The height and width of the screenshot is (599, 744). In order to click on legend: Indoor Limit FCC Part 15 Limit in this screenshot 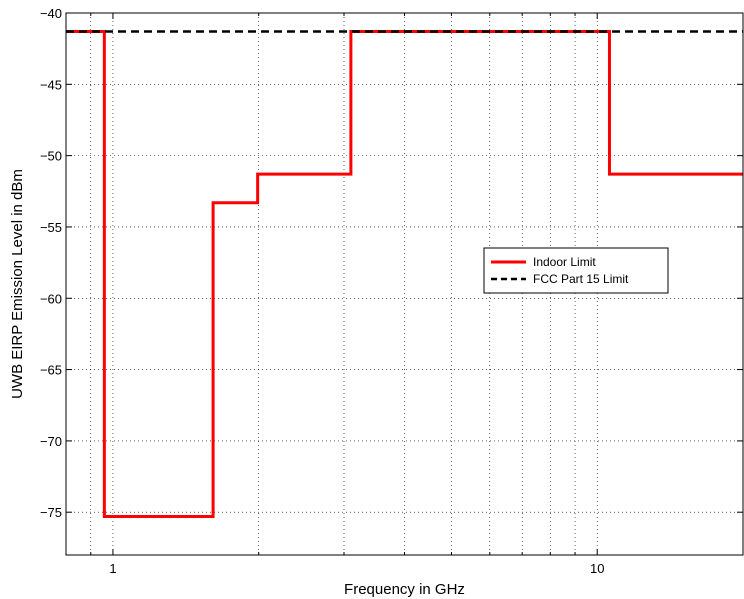, I will do `click(576, 270)`.